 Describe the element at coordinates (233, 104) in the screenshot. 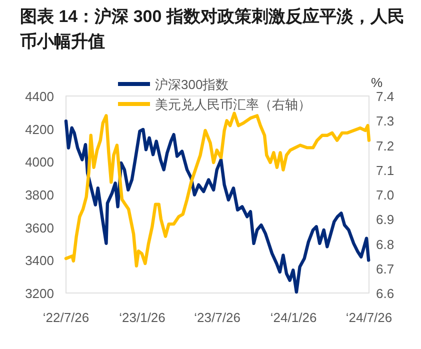

I see `legend-label: 美元兑人民币汇率（右轴）` at that location.